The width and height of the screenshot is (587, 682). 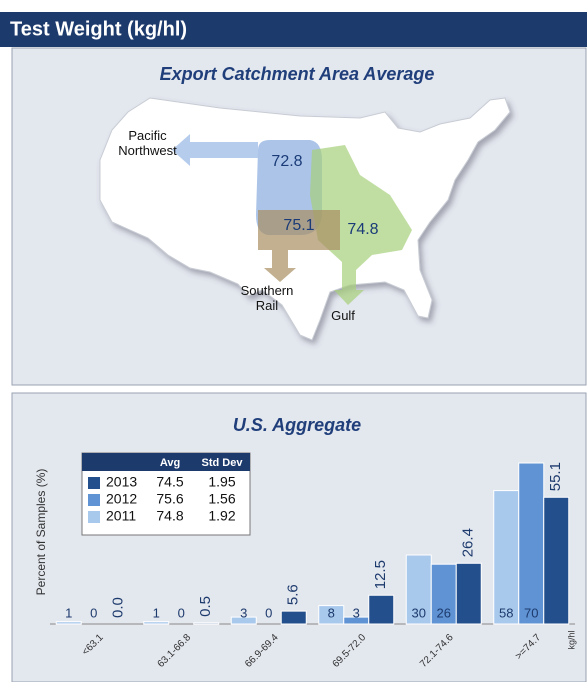 I want to click on value-label: 58, so click(x=506, y=612).